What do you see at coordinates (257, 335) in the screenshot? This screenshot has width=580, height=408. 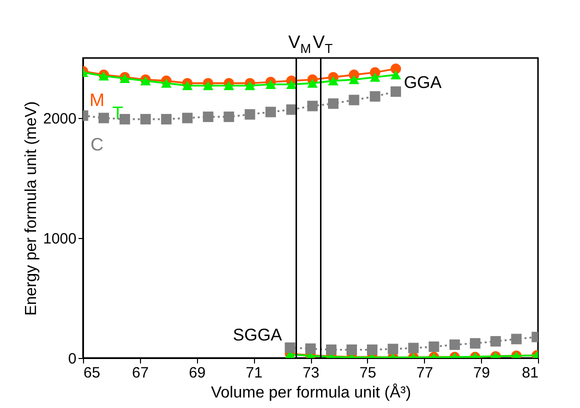 I see `annotation: SGGA` at bounding box center [257, 335].